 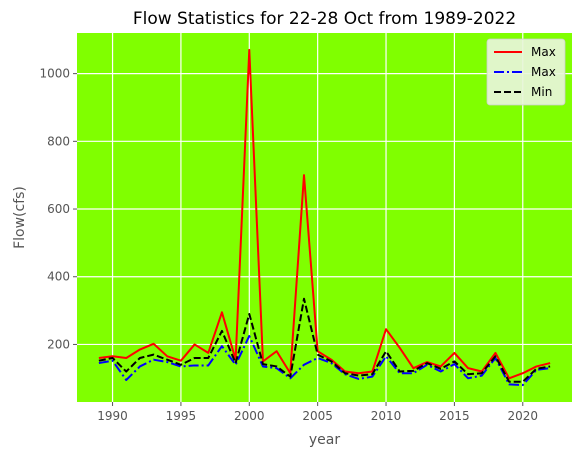 I want to click on y-tick-label: 600, so click(x=58, y=209).